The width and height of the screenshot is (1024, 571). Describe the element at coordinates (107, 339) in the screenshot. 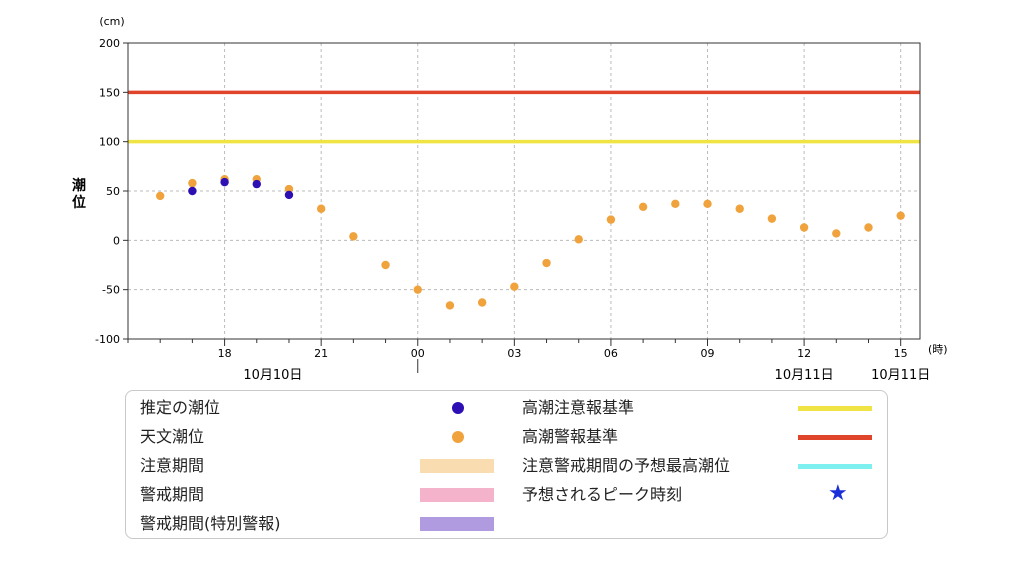

I see `y-tick-label: -100` at that location.